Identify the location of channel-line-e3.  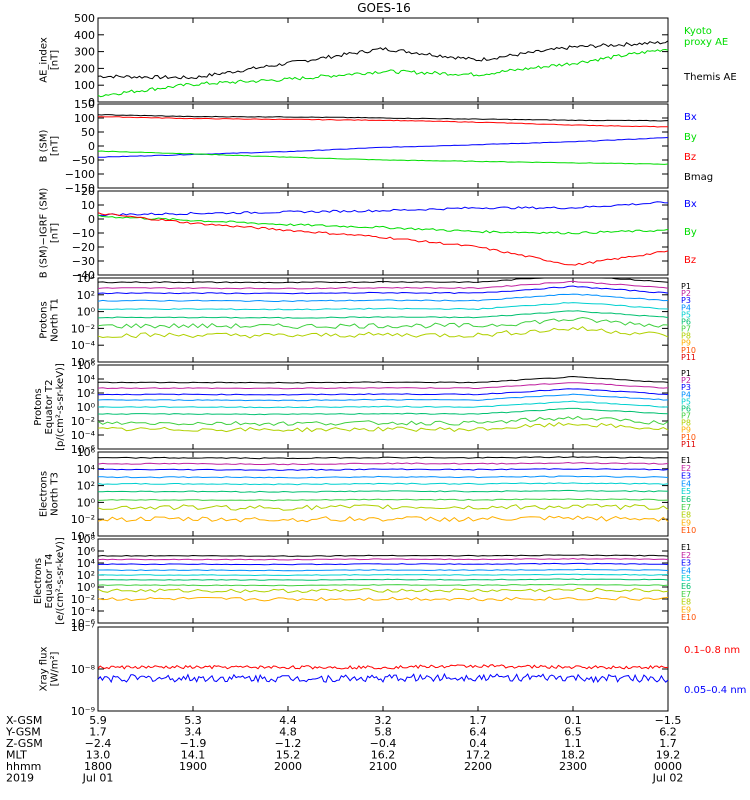
(383, 469).